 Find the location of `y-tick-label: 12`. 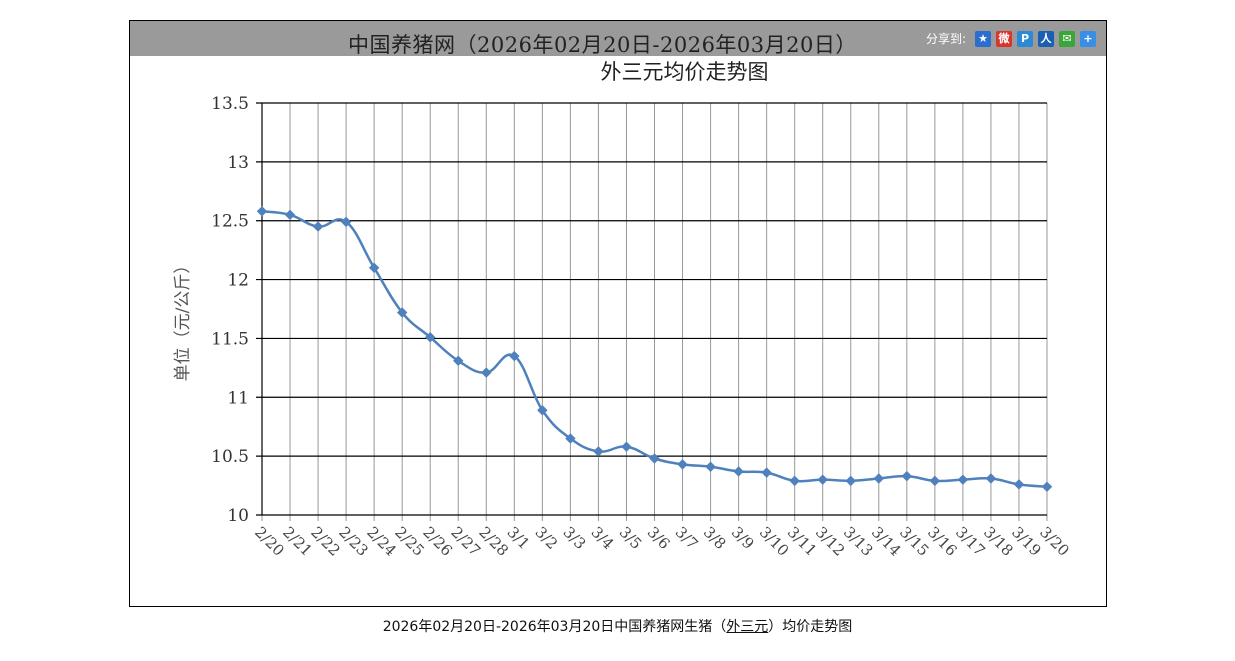

y-tick-label: 12 is located at coordinates (238, 281).